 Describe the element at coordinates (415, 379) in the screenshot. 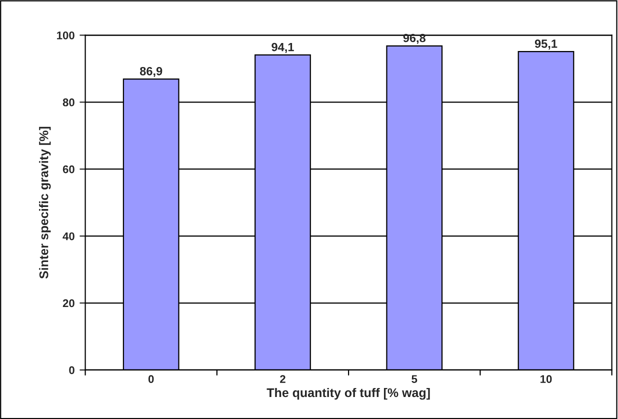

I see `x-tick-label: 5` at that location.